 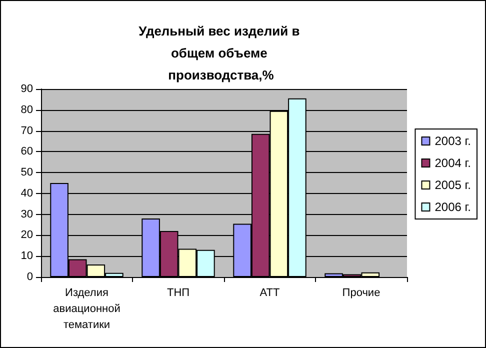 What do you see at coordinates (453, 141) in the screenshot?
I see `legend-label: 2003 г.` at bounding box center [453, 141].